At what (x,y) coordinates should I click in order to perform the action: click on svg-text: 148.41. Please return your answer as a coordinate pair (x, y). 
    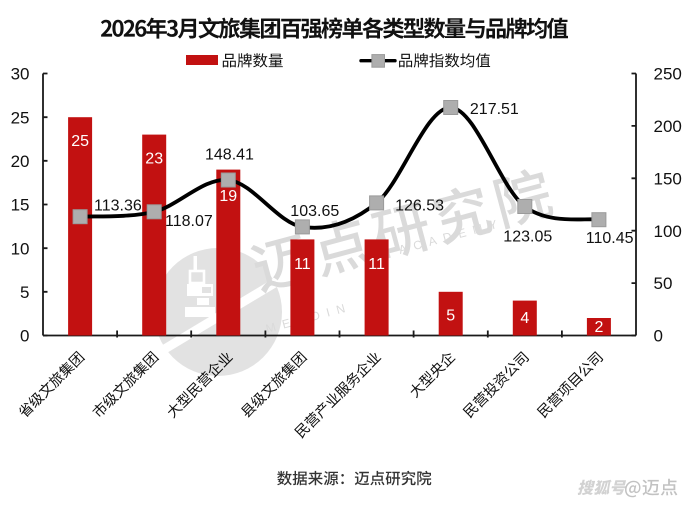
    Looking at the image, I should click on (229, 155).